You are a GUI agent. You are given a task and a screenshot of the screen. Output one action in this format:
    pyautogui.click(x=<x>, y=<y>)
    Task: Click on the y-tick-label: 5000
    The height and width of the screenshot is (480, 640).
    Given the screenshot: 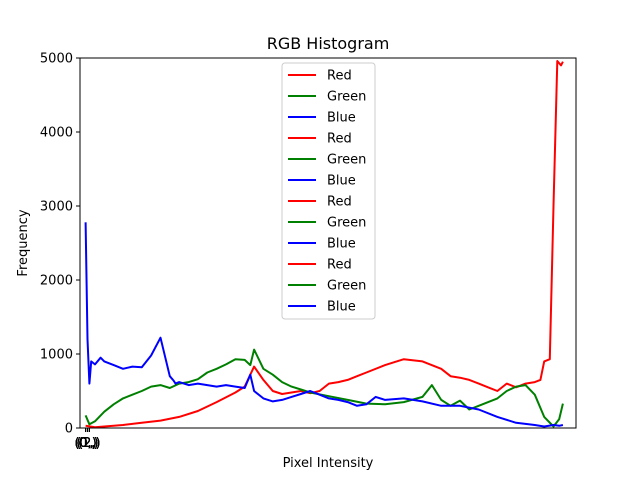 What is the action you would take?
    pyautogui.click(x=56, y=59)
    